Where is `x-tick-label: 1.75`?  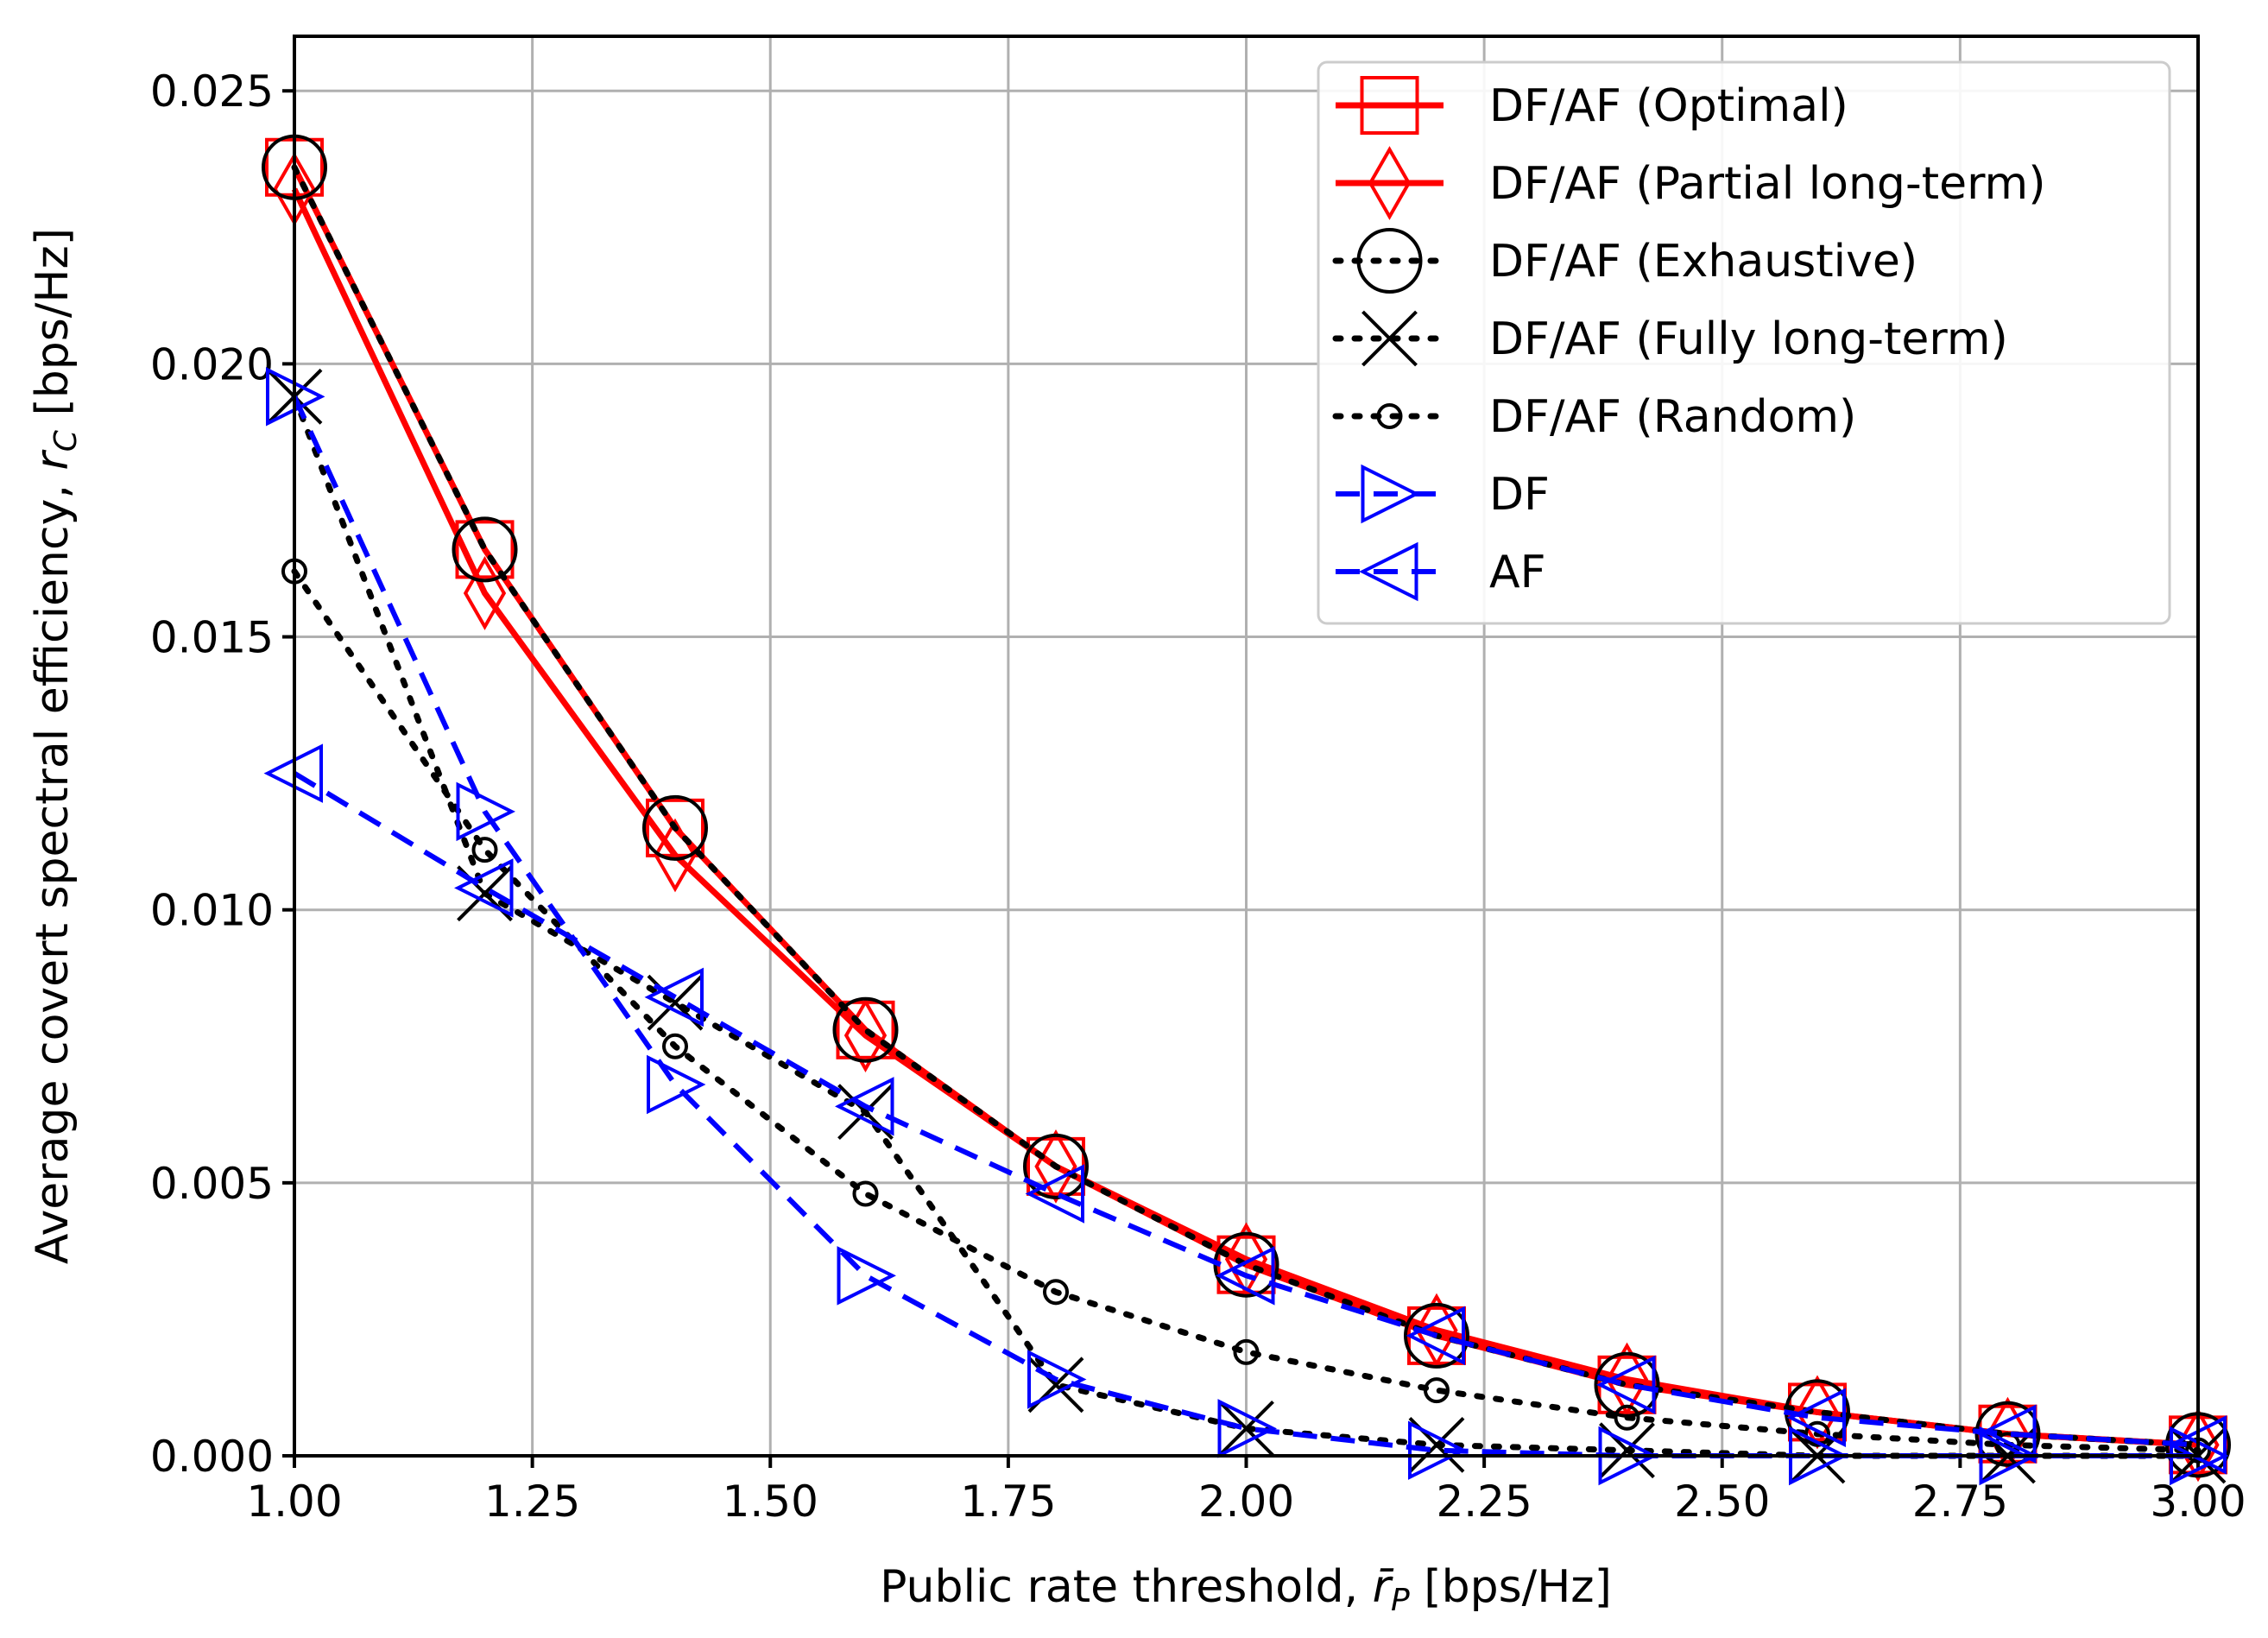
x-tick-label: 1.75 is located at coordinates (1008, 1502).